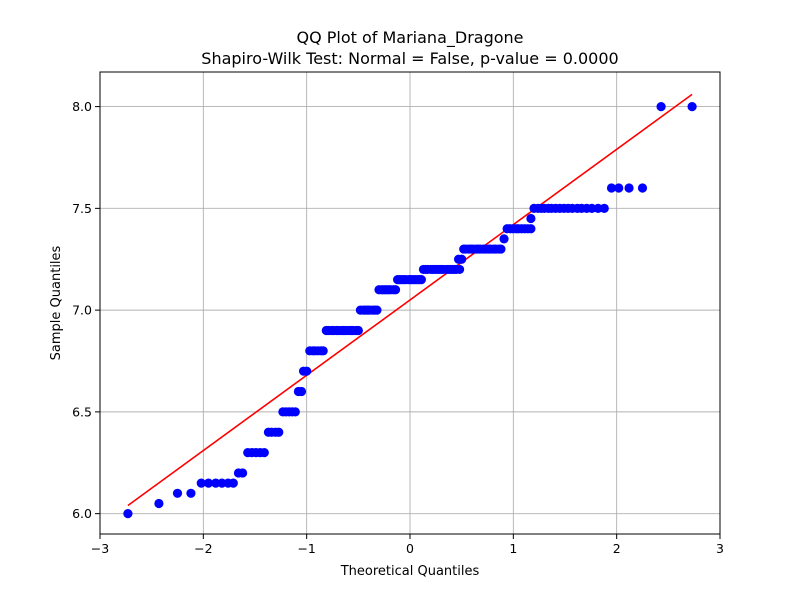 This screenshot has width=800, height=600. What do you see at coordinates (56, 302) in the screenshot?
I see `y-axis-label: Sample Quantiles` at bounding box center [56, 302].